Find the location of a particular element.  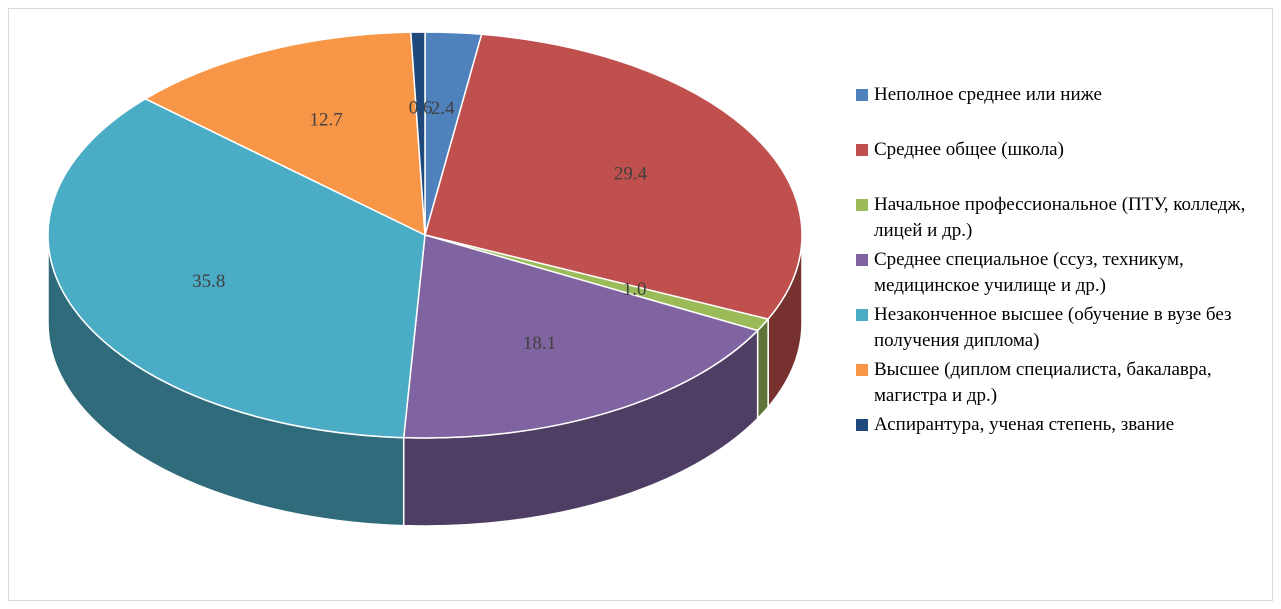

data-label: 0.6 is located at coordinates (421, 108).